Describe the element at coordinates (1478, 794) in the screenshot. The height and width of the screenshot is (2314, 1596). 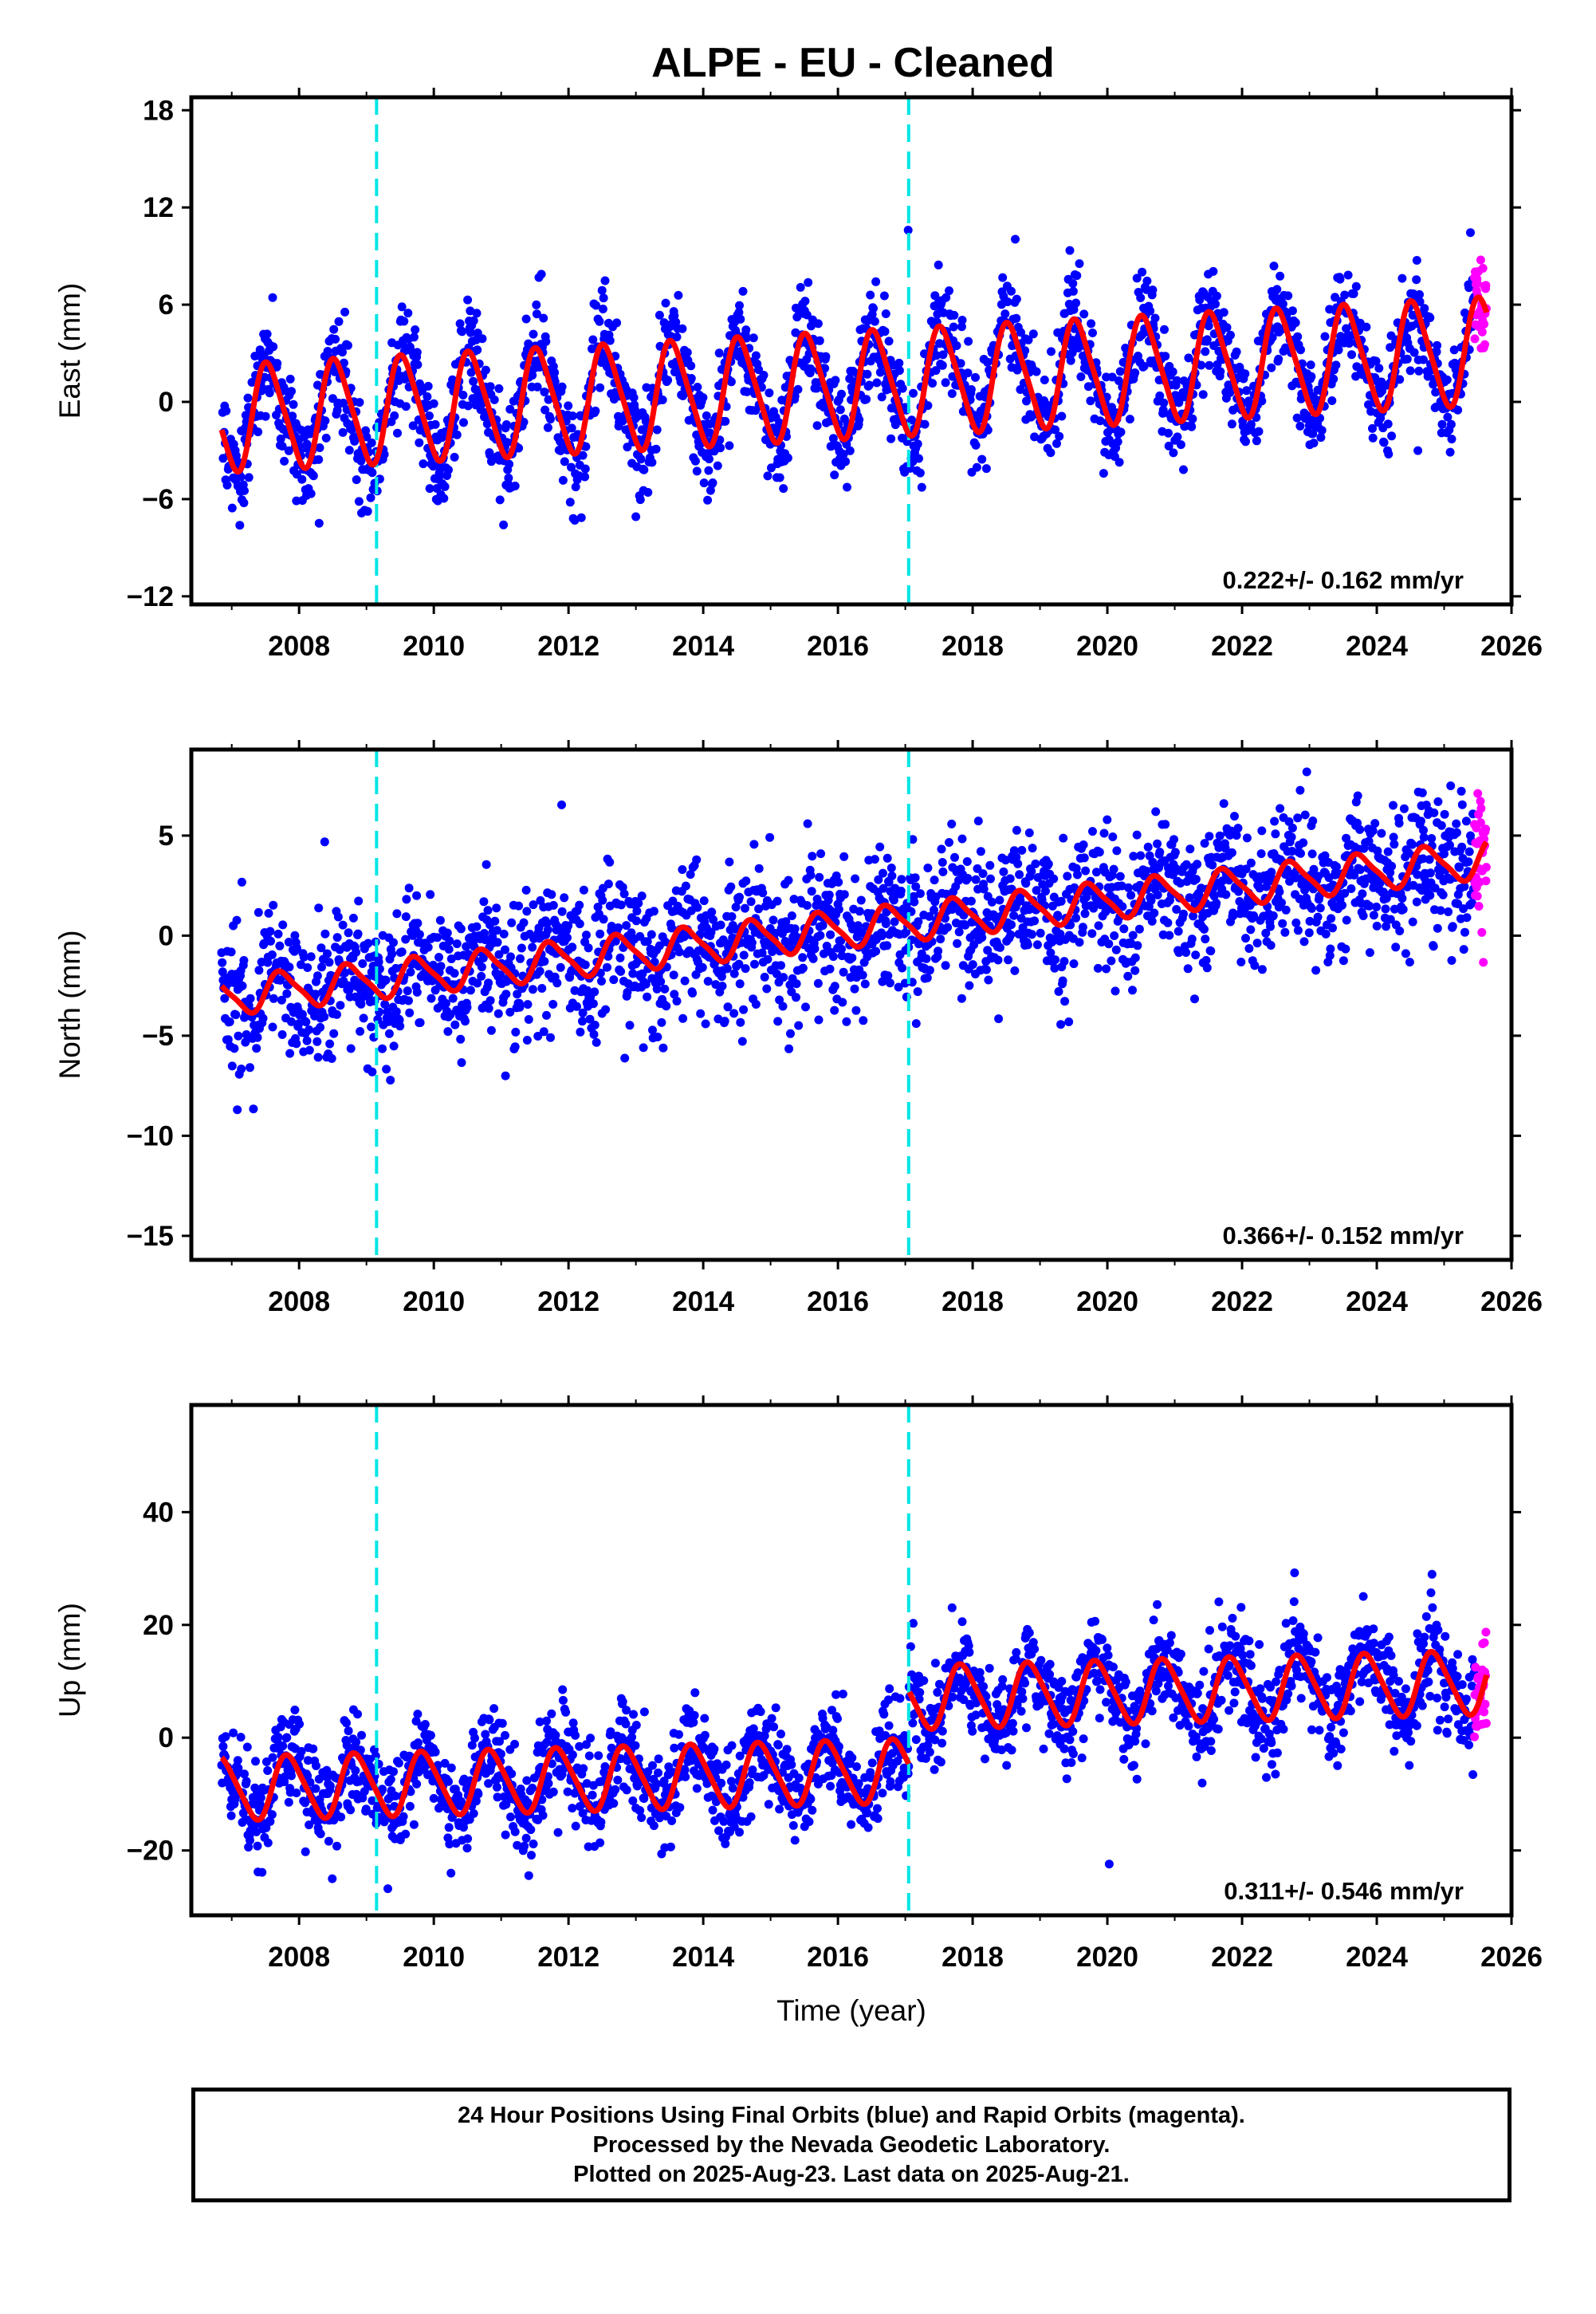
I see `data-point-rapid` at that location.